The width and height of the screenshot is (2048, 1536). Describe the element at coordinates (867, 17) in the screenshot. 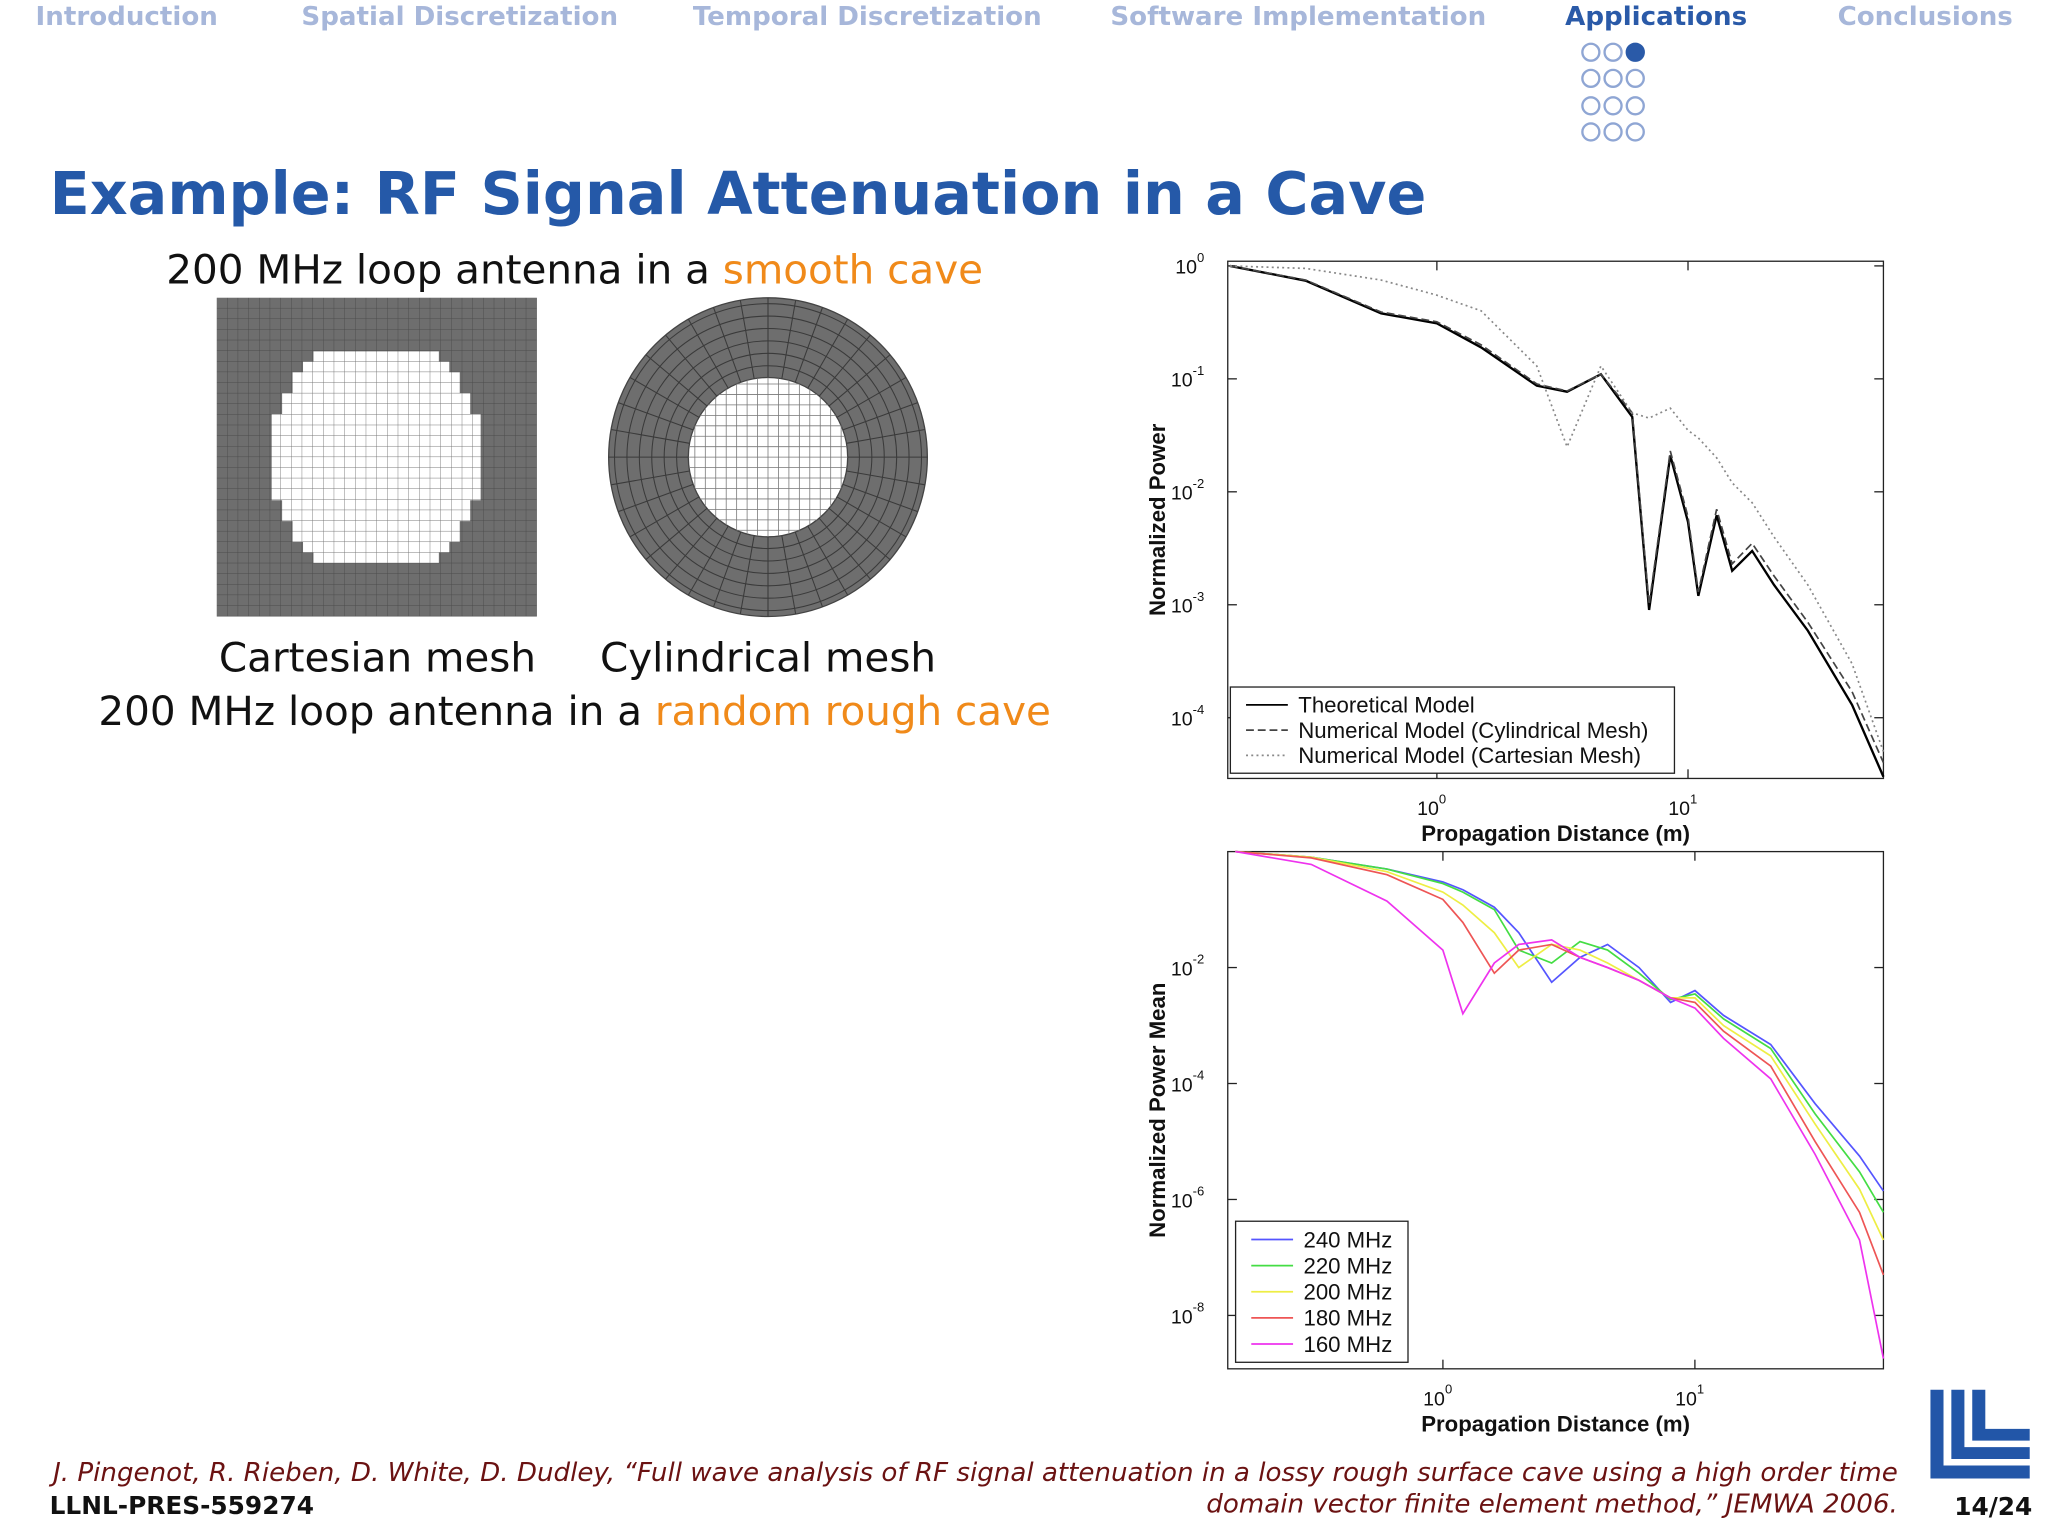

I see `nav-item: Temporal Discretization` at that location.